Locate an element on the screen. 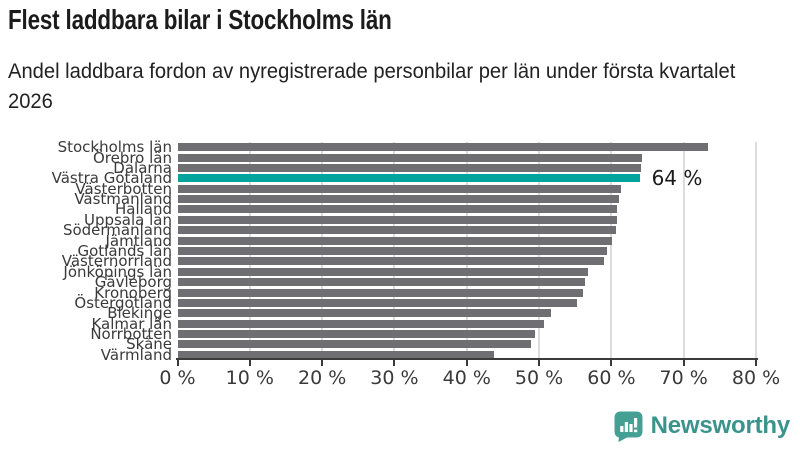  y-axis-label: Gotlands län is located at coordinates (124, 251).